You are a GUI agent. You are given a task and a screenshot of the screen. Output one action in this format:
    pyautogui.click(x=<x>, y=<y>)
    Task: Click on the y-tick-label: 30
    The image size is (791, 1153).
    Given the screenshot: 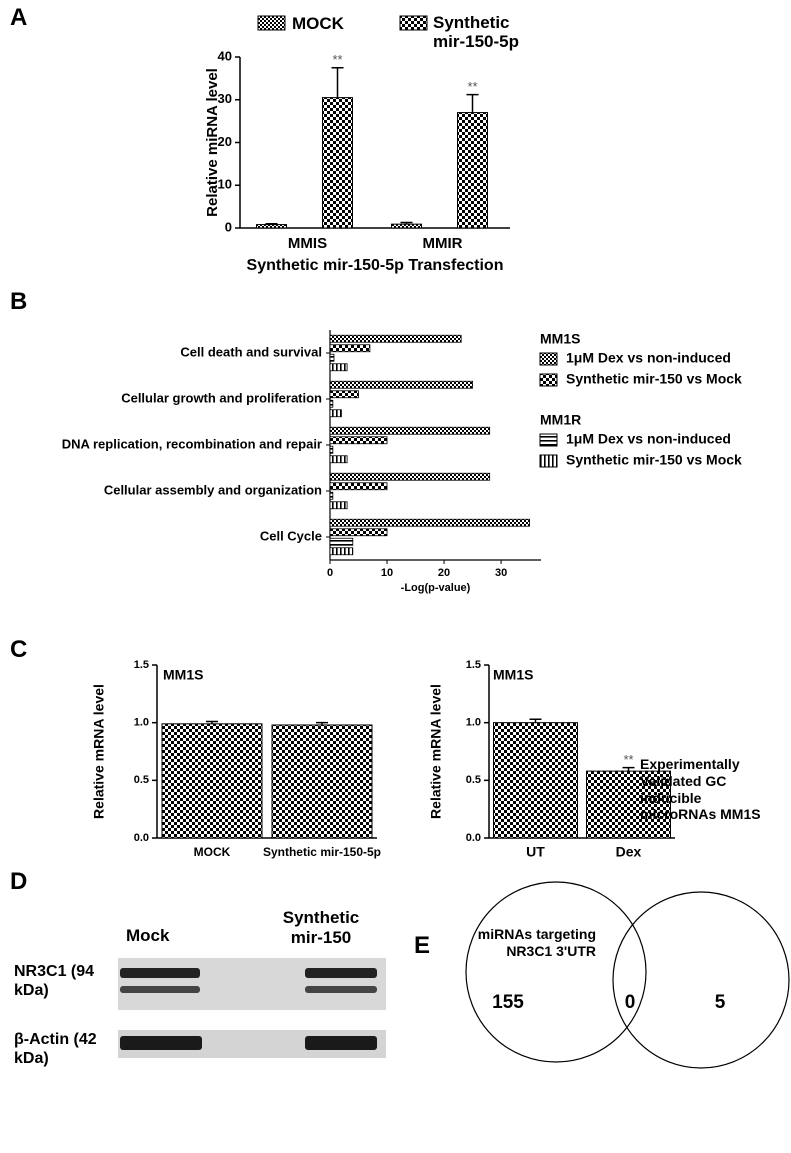 What is the action you would take?
    pyautogui.click(x=225, y=98)
    